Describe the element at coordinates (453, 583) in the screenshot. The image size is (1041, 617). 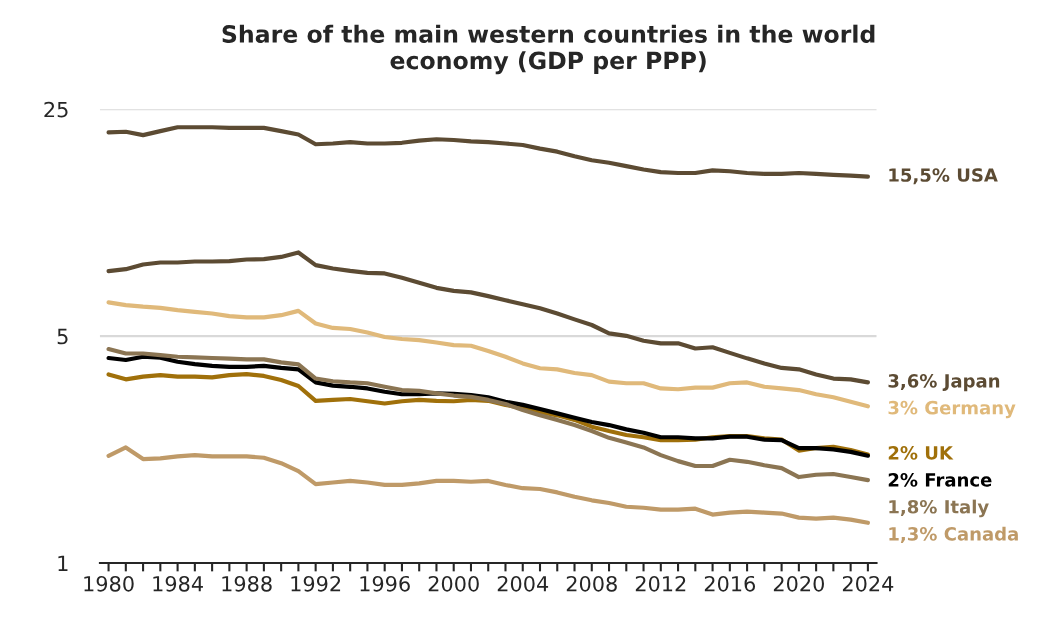
I see `x-tick-label: 2000` at that location.